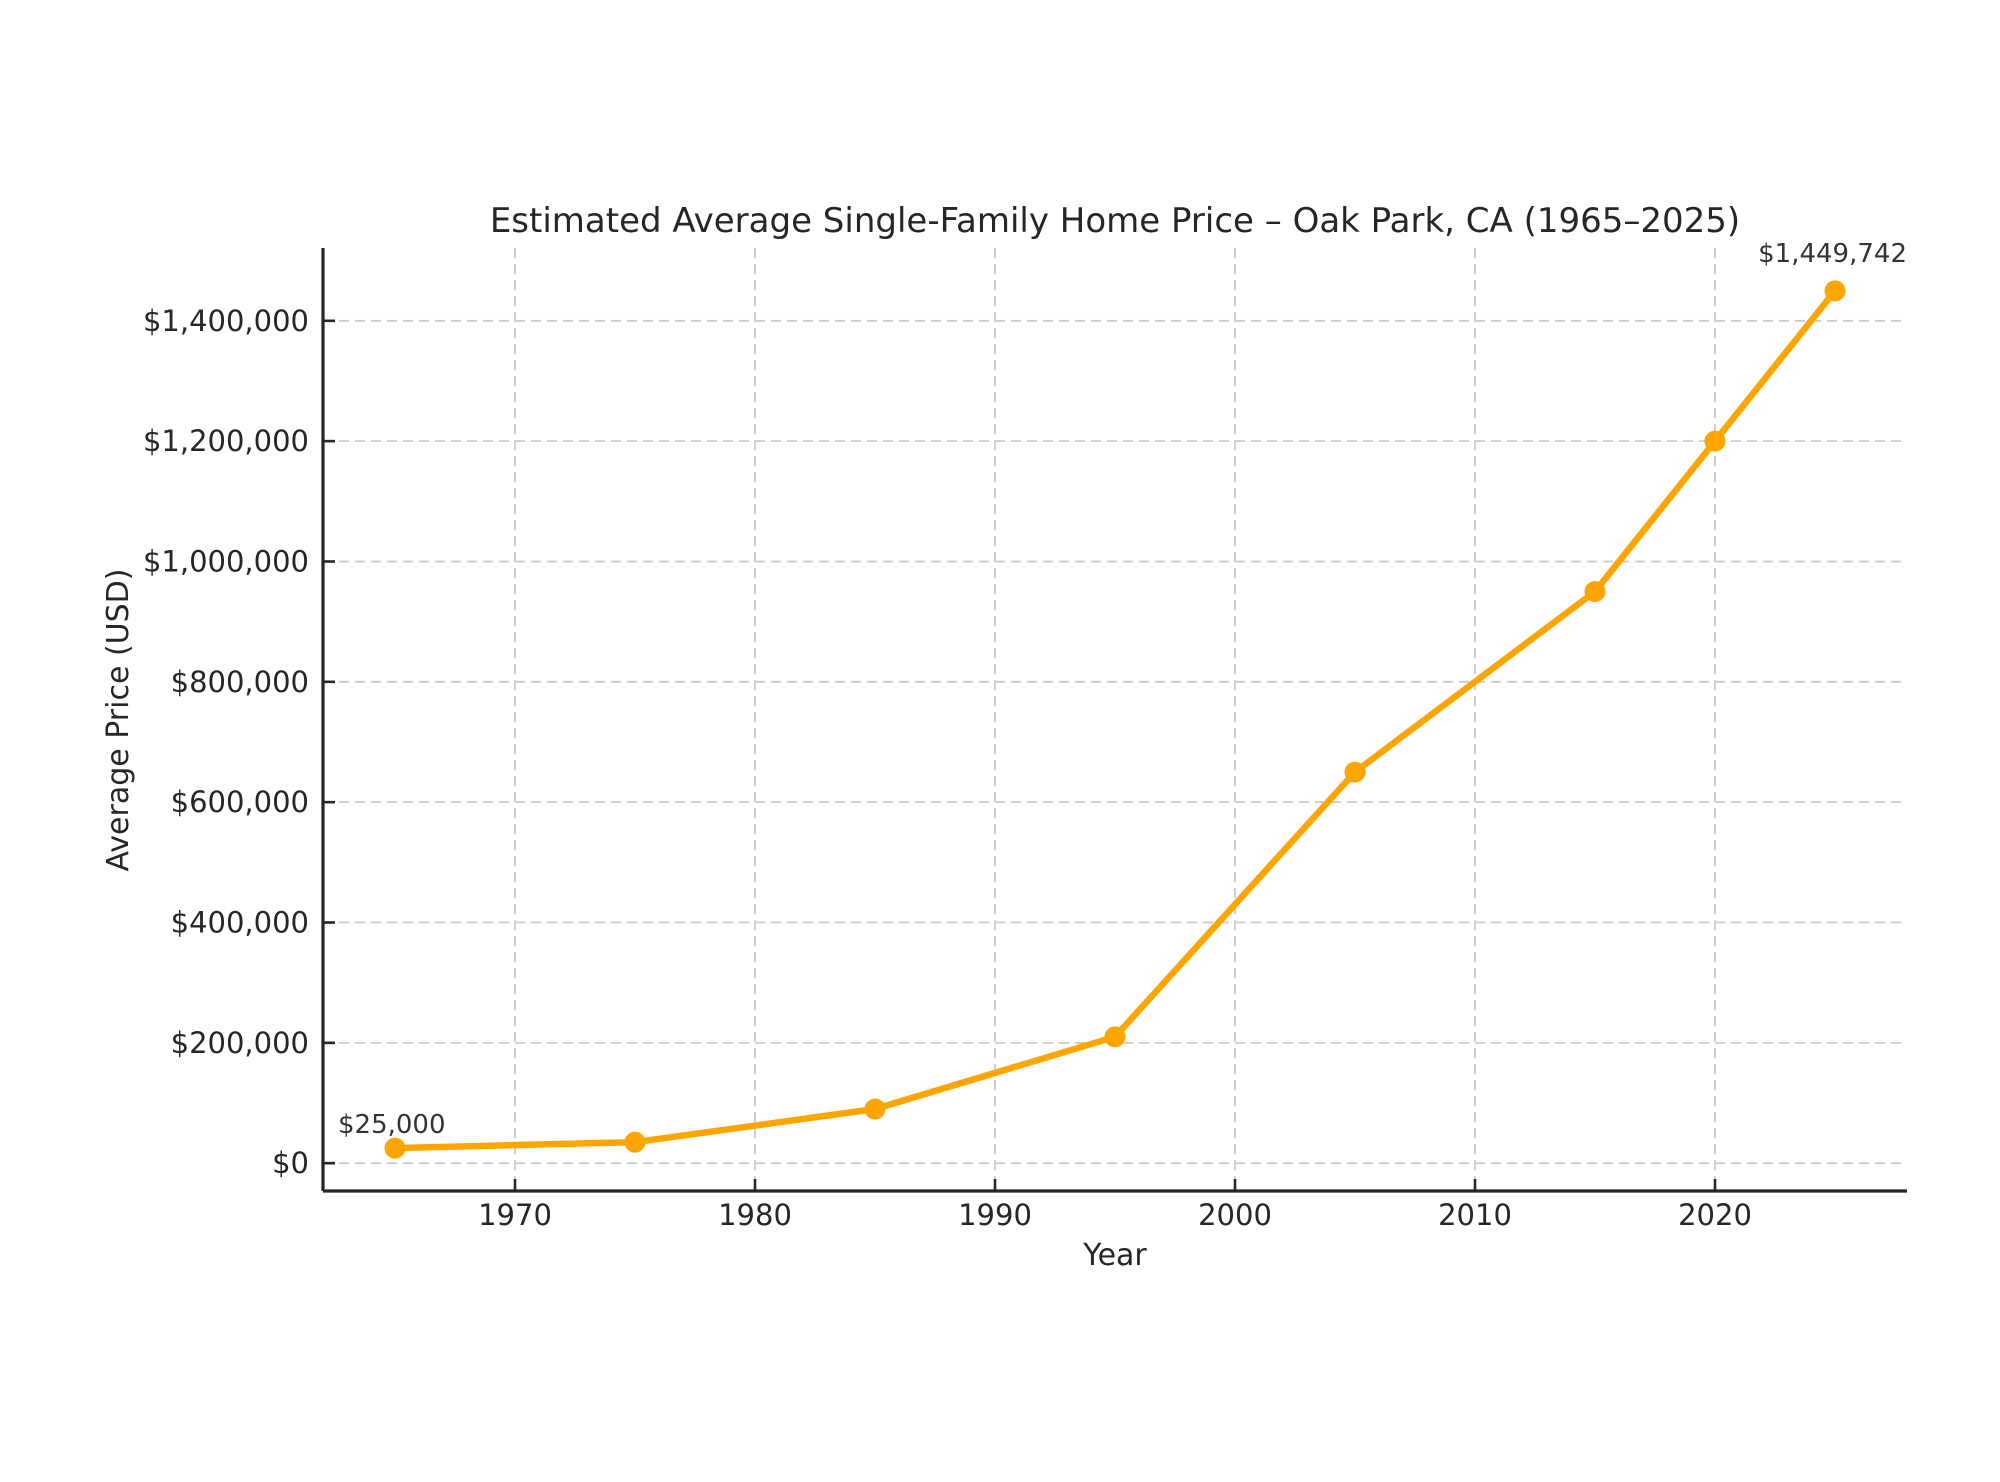 This screenshot has width=2000, height=1482. I want to click on x-tick-label: 1970, so click(515, 1215).